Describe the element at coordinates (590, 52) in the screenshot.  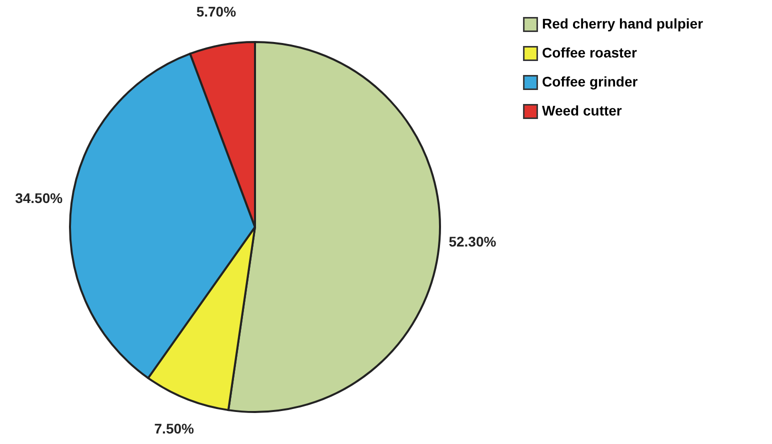
I see `legend-label: Coffee roaster` at that location.